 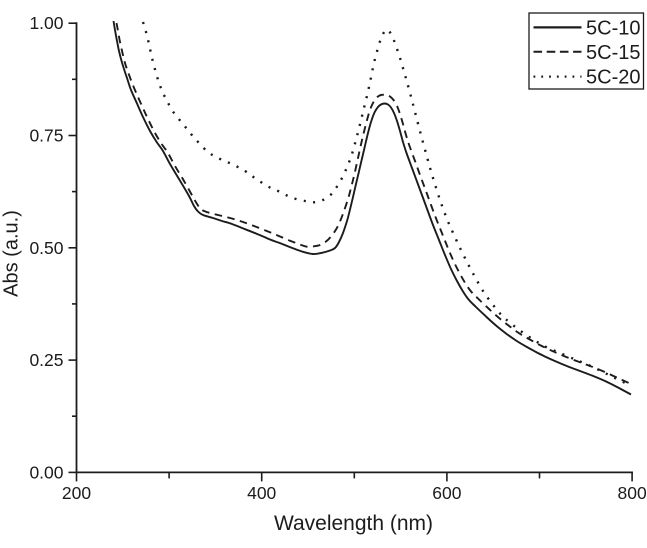 What do you see at coordinates (46, 248) in the screenshot?
I see `svg-text: 0.50` at bounding box center [46, 248].